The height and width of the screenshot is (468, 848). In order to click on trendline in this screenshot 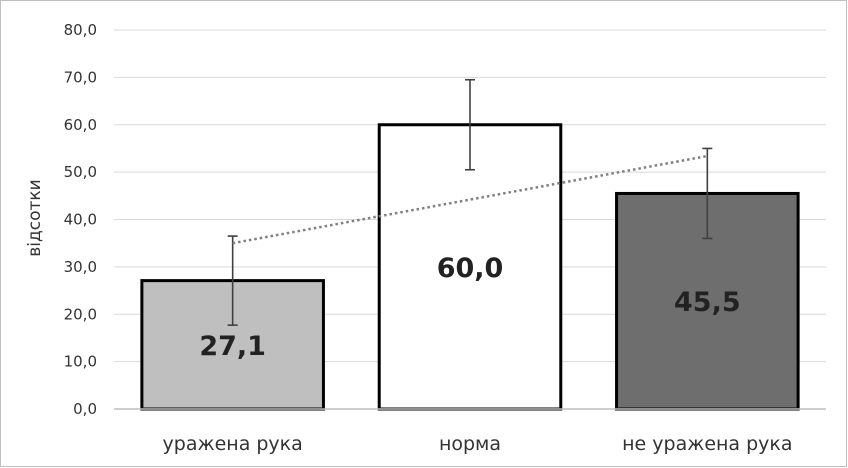, I will do `click(470, 199)`.